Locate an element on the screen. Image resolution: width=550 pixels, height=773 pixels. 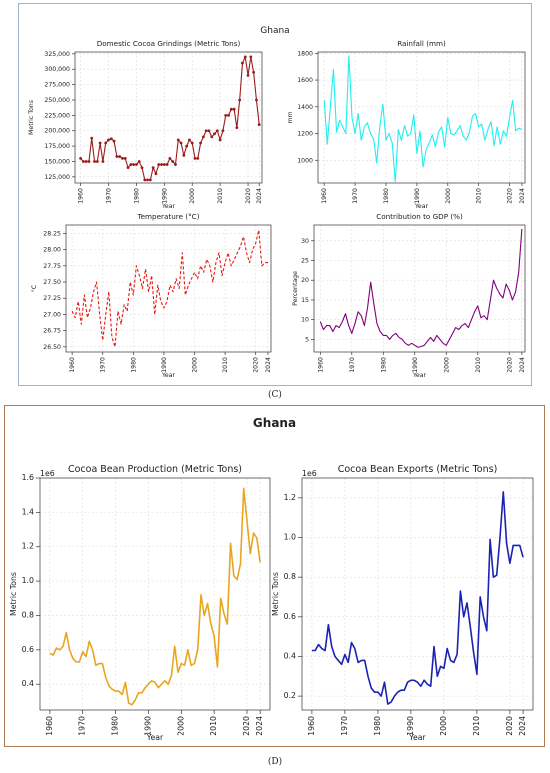
panel-c-title: Ghana is located at coordinates (275, 31).